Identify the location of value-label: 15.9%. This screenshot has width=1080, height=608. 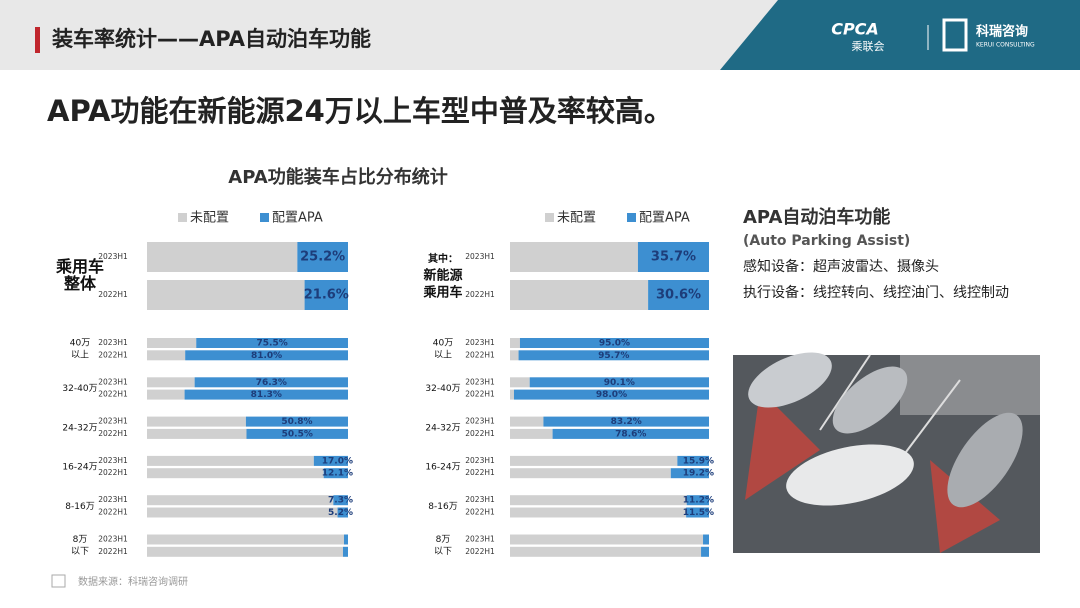
(698, 461).